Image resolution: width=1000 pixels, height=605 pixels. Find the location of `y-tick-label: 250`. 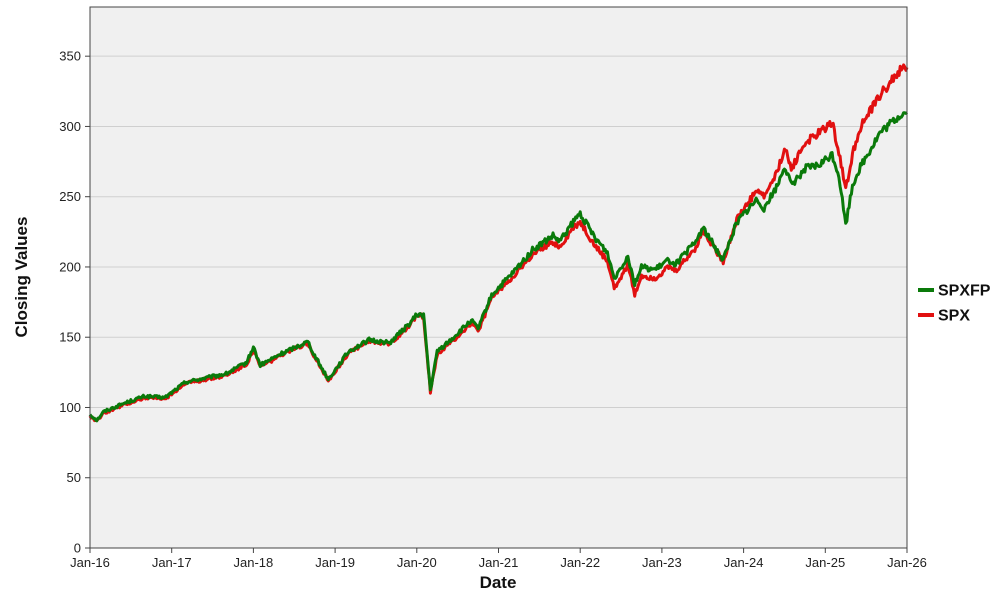

y-tick-label: 250 is located at coordinates (70, 196).